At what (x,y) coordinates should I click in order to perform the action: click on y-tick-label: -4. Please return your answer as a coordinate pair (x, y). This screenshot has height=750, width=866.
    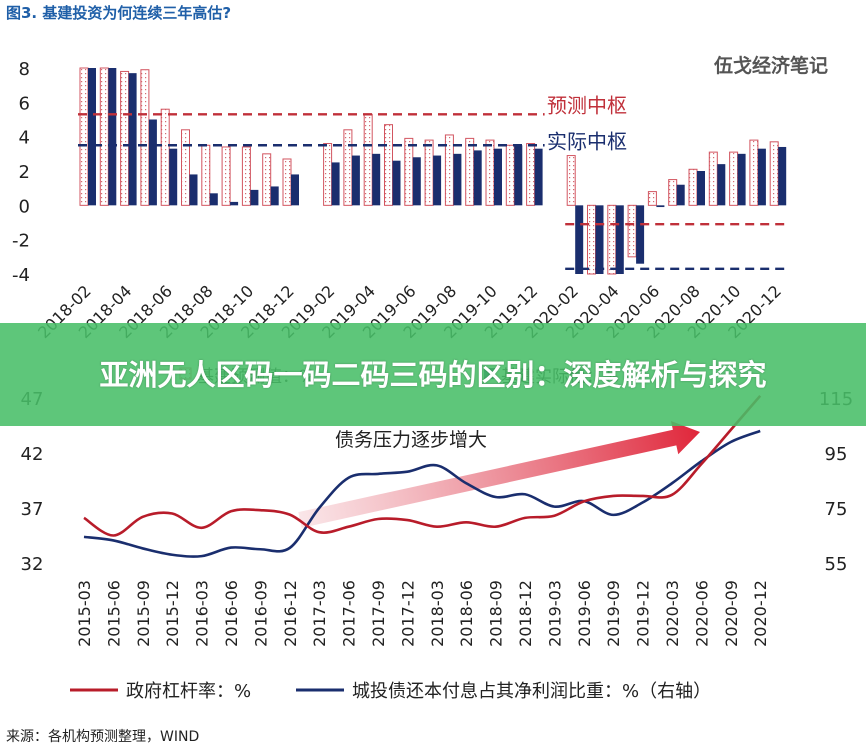
    Looking at the image, I should click on (21, 275).